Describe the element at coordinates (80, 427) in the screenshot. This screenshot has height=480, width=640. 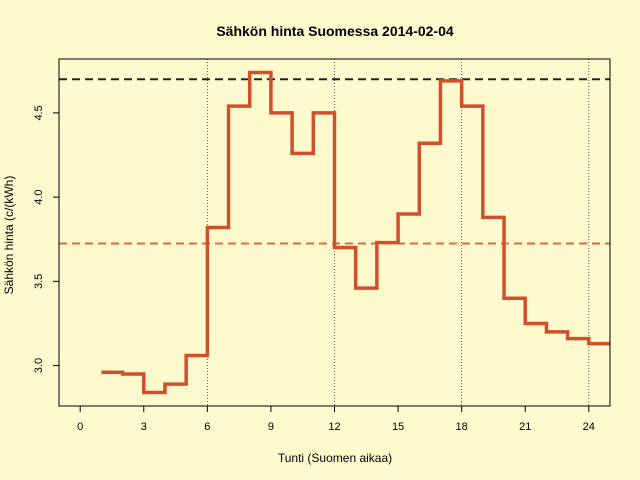
I see `x-tick-label: 0` at that location.